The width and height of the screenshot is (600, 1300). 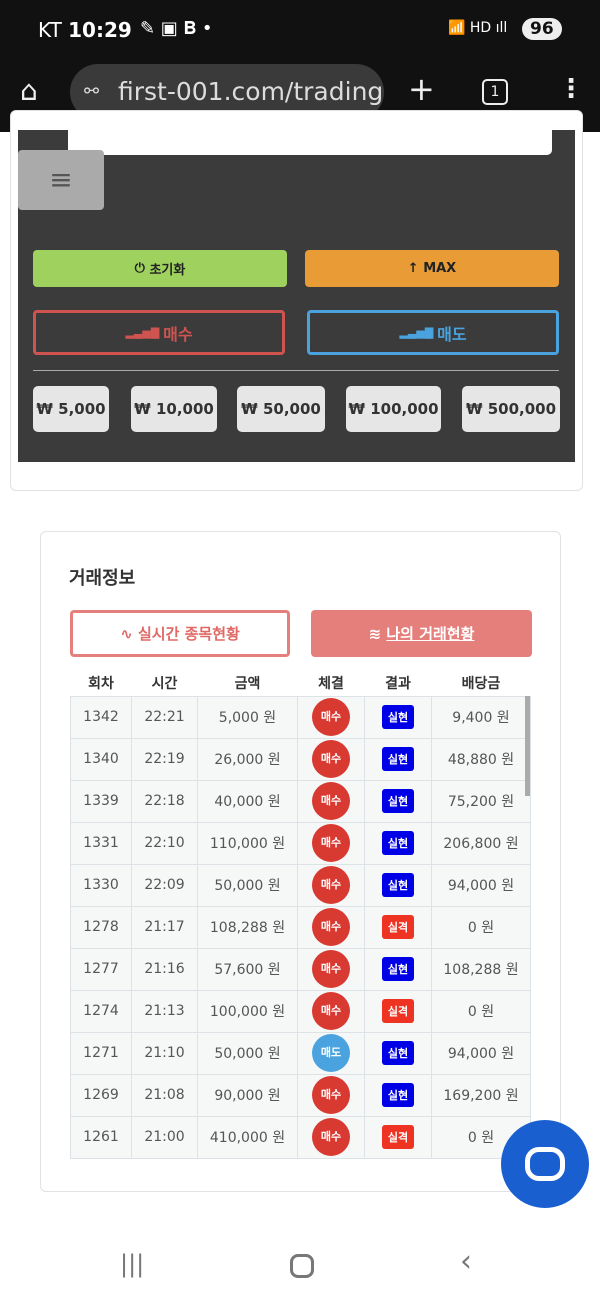 I want to click on chat-button, so click(x=545, y=1164).